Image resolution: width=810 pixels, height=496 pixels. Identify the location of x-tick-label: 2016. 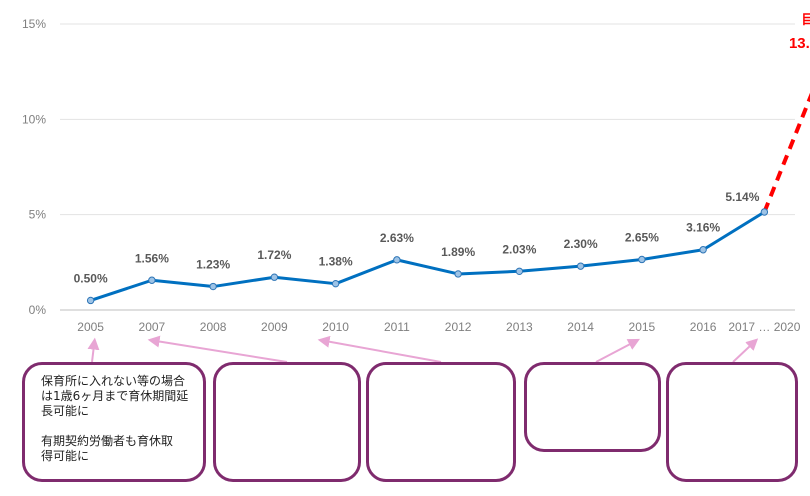
(703, 327).